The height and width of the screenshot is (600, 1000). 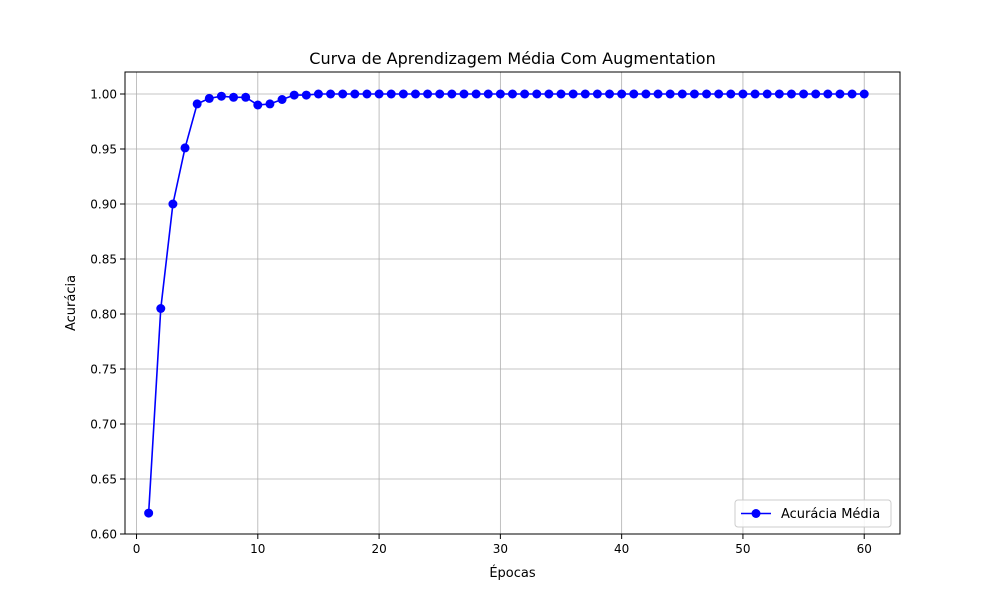 I want to click on y-tick-label: 0.65, so click(x=103, y=480).